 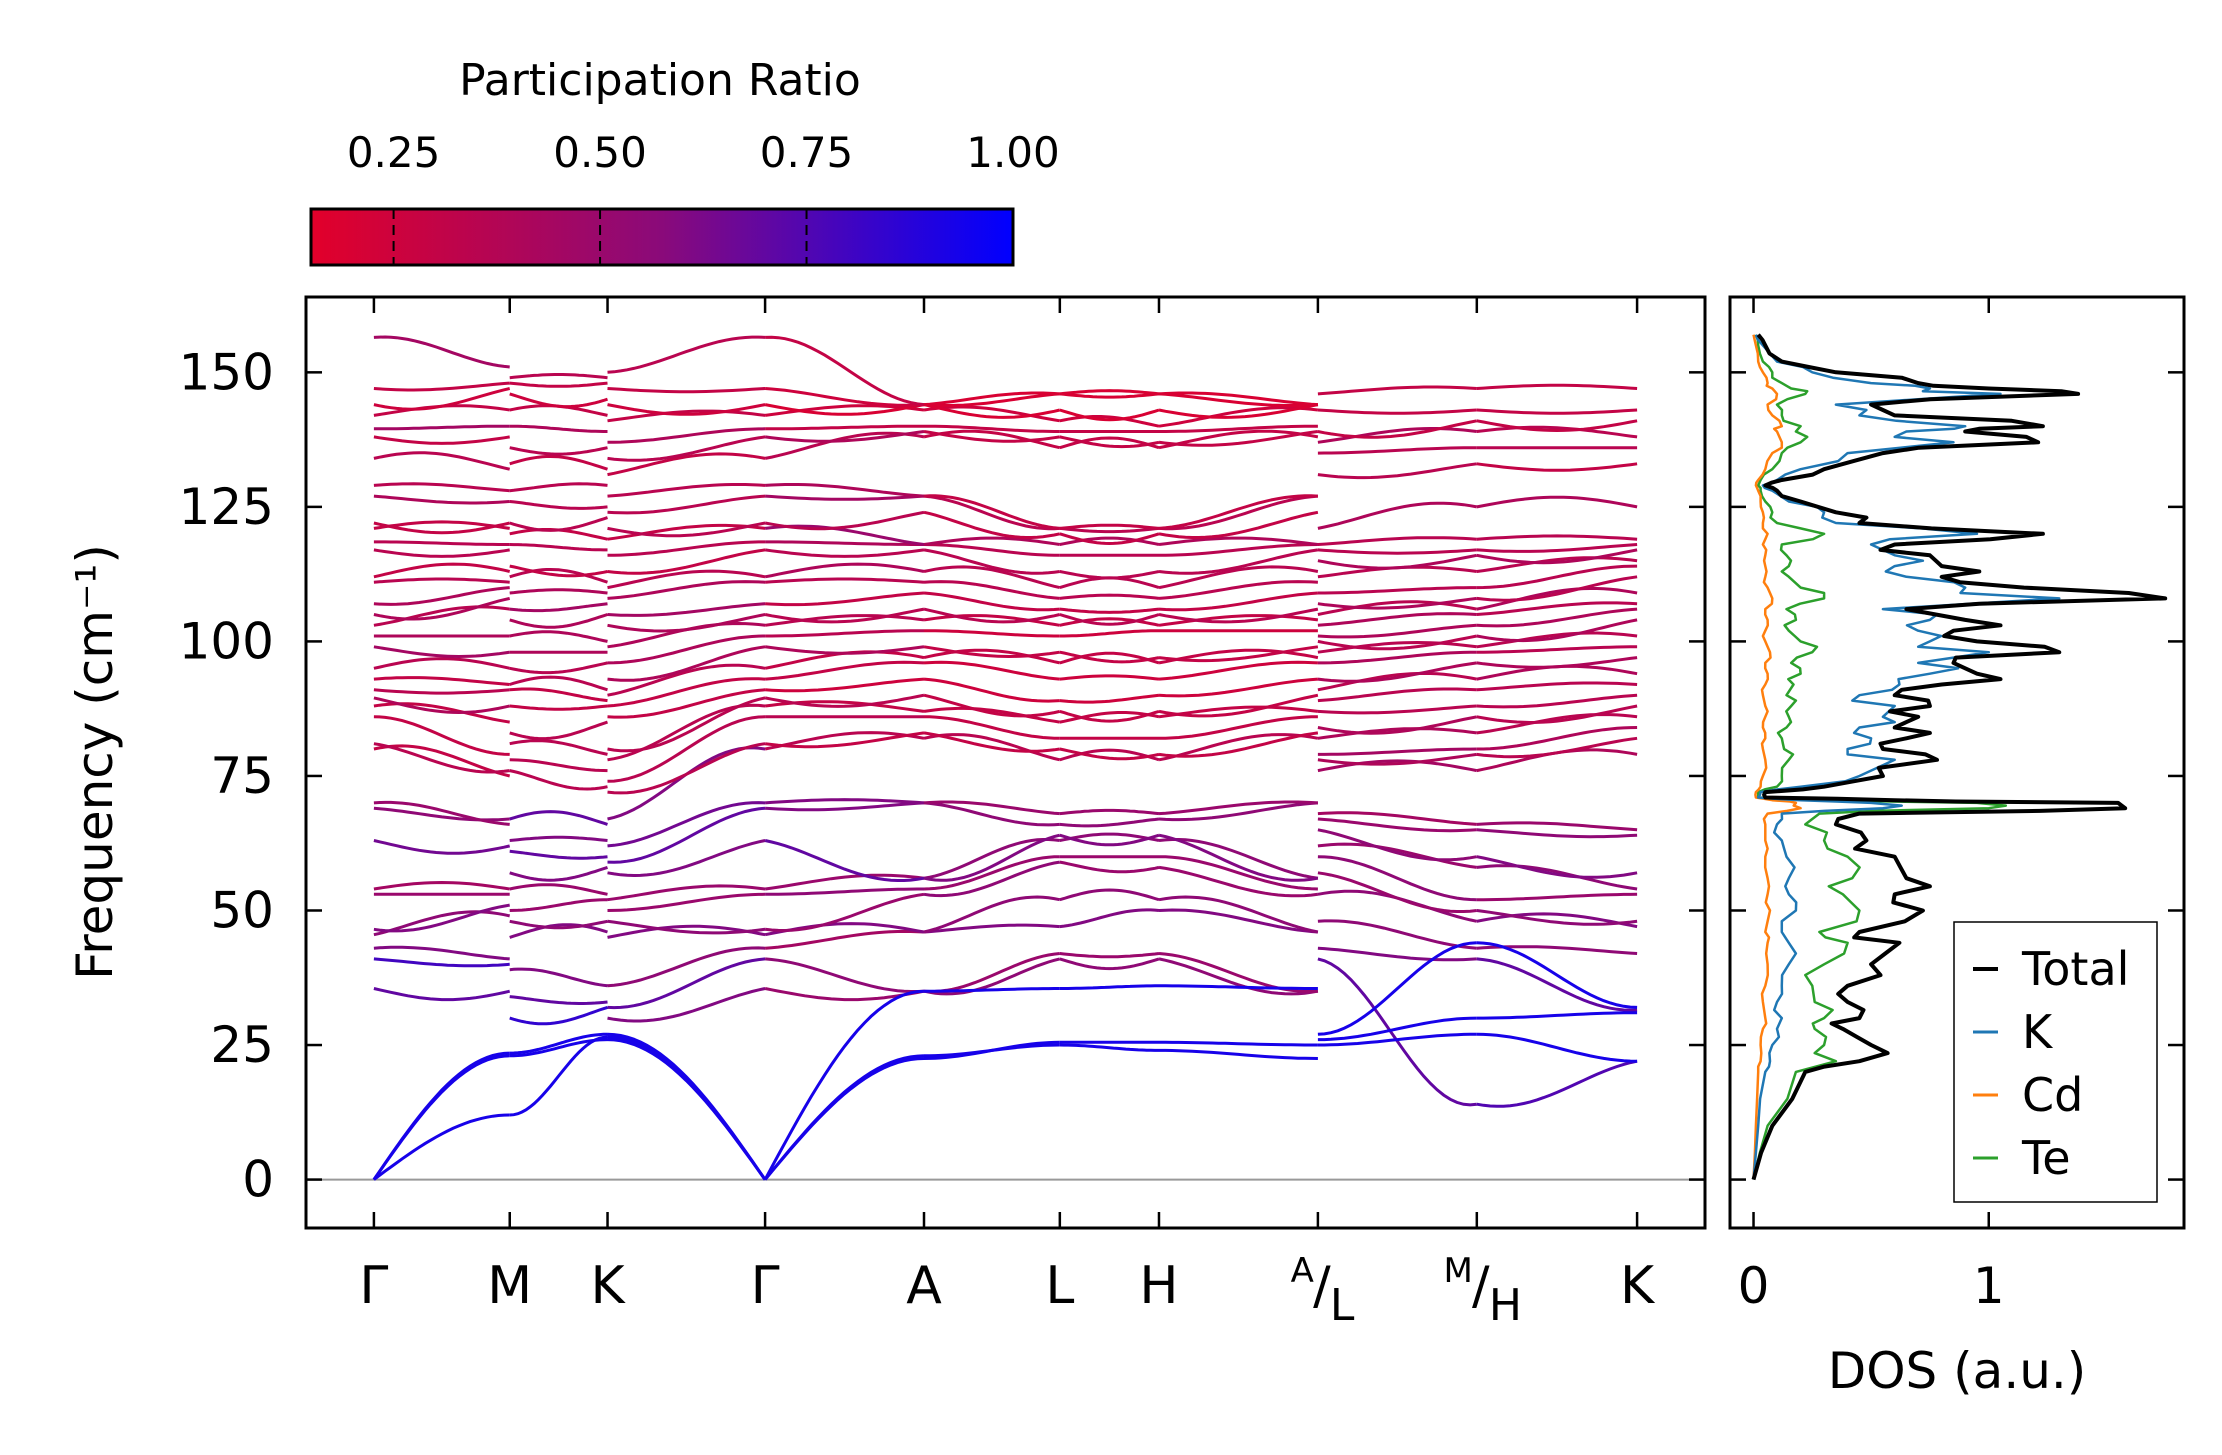 I want to click on y-tick-label: 125, so click(x=226, y=507).